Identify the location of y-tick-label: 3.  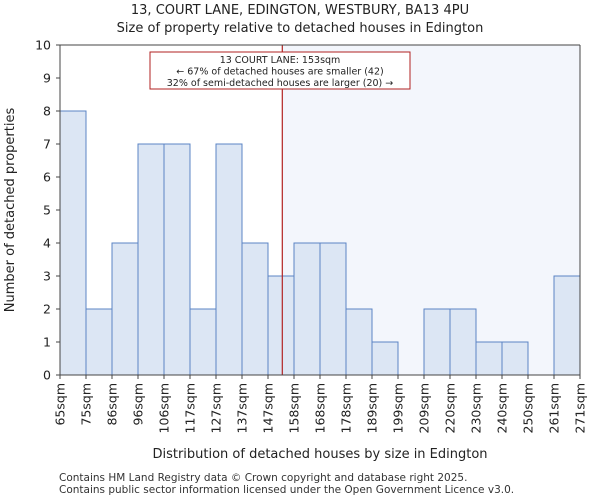
(47, 276).